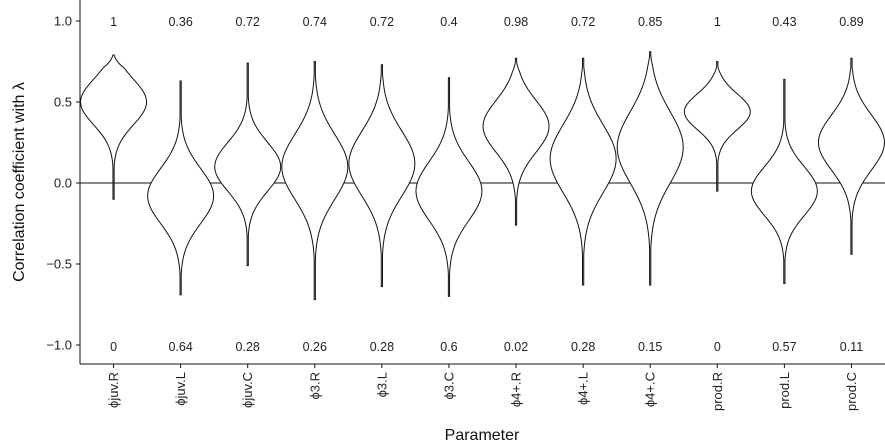 The image size is (885, 447). What do you see at coordinates (63, 102) in the screenshot?
I see `y-tick-label: 0.5` at bounding box center [63, 102].